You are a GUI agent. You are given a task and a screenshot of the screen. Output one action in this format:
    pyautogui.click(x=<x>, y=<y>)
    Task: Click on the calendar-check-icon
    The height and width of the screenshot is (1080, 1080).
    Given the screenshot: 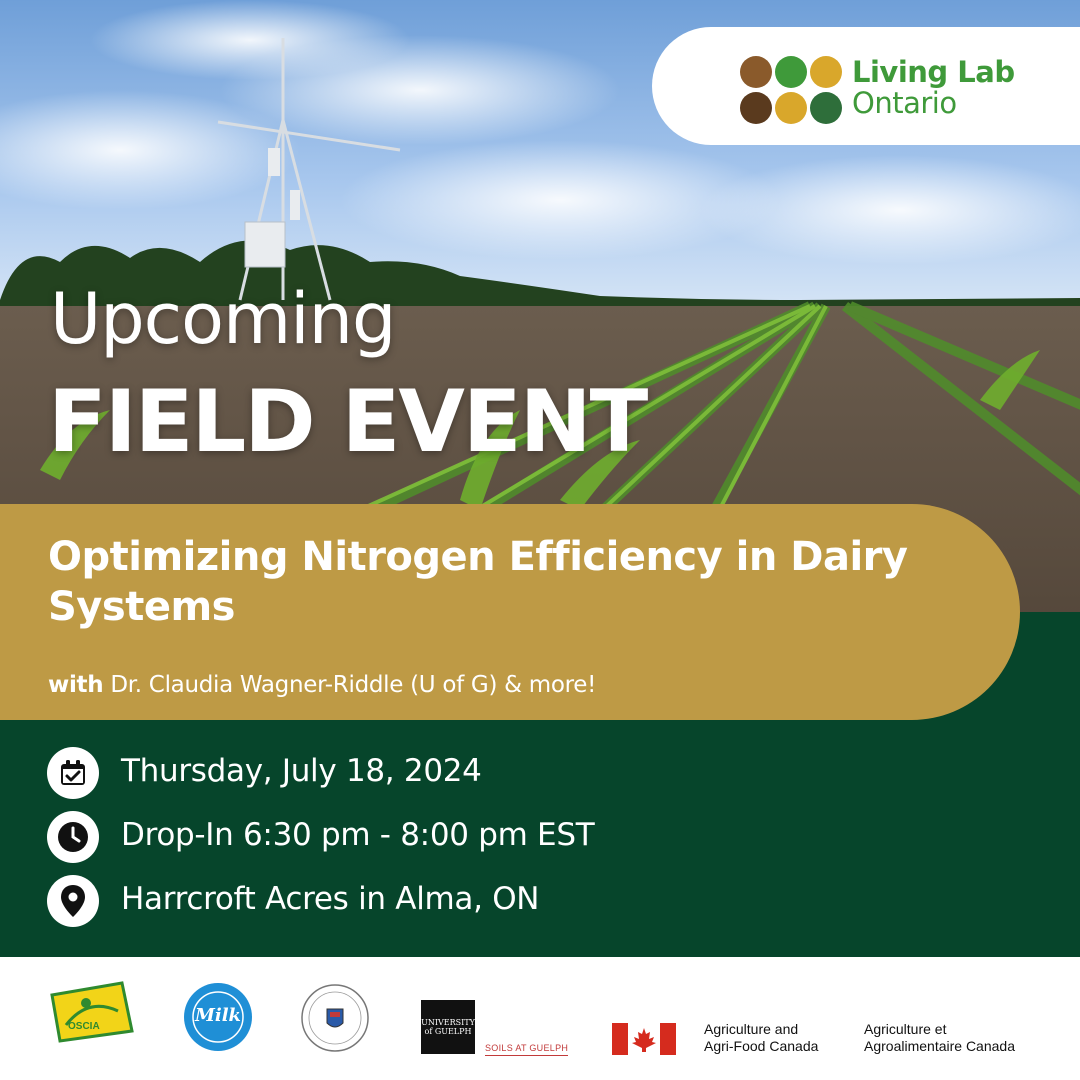 What is the action you would take?
    pyautogui.click(x=73, y=773)
    